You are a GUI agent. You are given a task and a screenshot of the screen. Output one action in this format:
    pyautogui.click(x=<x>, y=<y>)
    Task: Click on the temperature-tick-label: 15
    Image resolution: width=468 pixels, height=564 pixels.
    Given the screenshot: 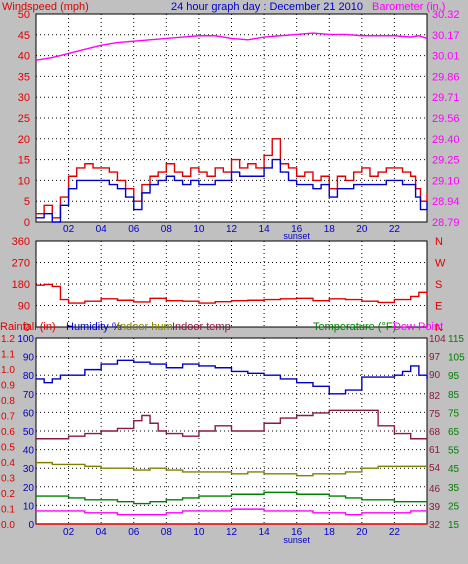 What is the action you would take?
    pyautogui.click(x=454, y=525)
    